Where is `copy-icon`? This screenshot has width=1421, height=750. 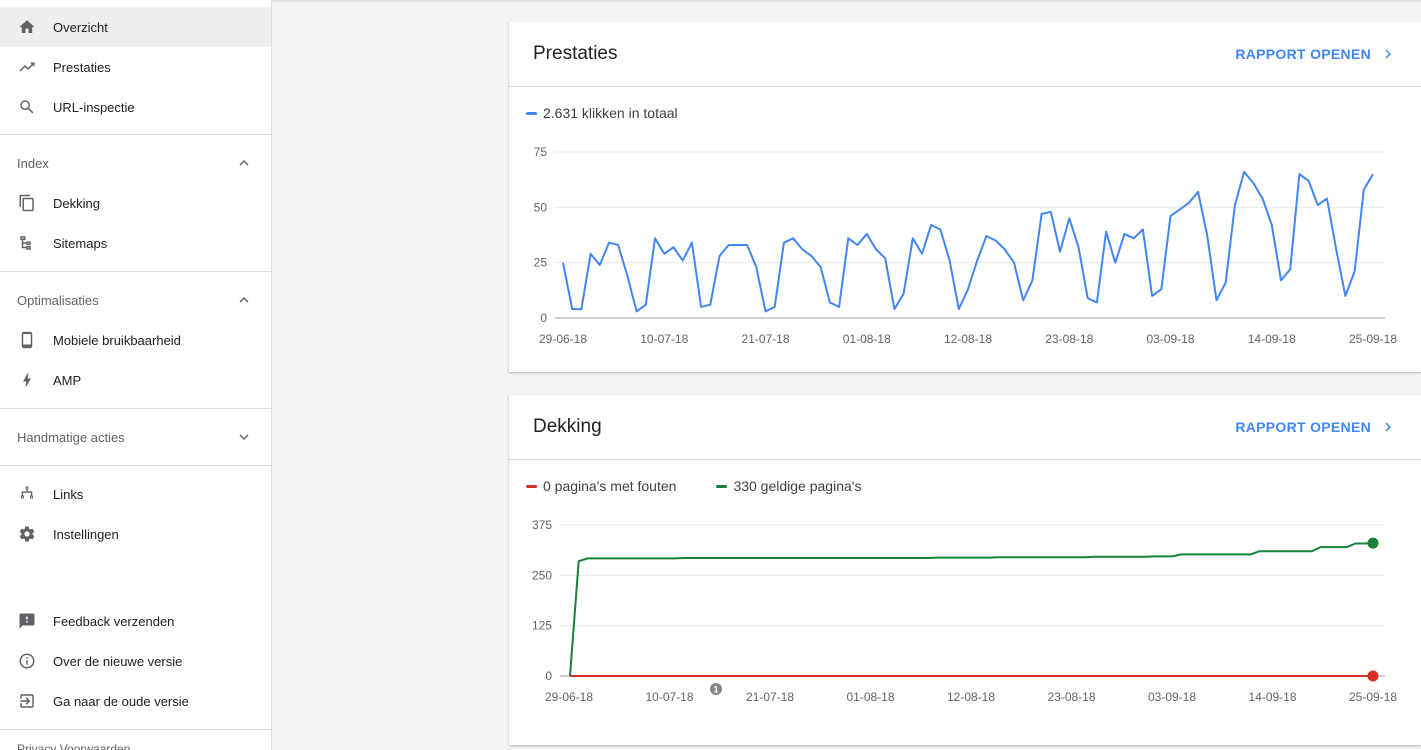 copy-icon is located at coordinates (27, 203).